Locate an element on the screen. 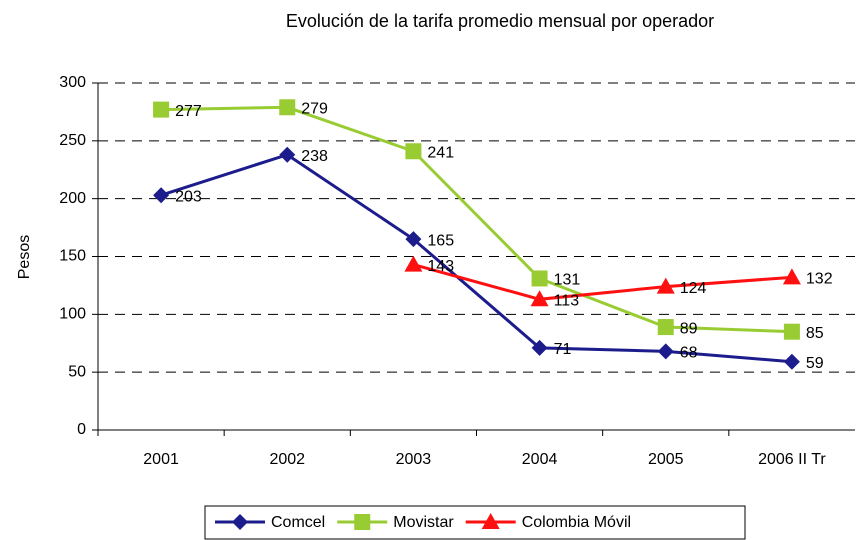 This screenshot has width=856, height=540. x-tick-label: 2003 is located at coordinates (414, 459).